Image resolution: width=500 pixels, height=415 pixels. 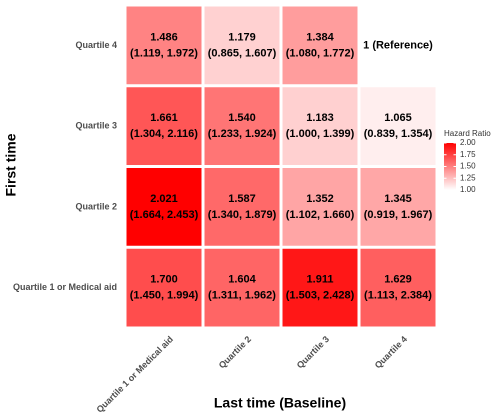 What do you see at coordinates (391, 352) in the screenshot?
I see `x-tick-label: Quartile 4` at bounding box center [391, 352].